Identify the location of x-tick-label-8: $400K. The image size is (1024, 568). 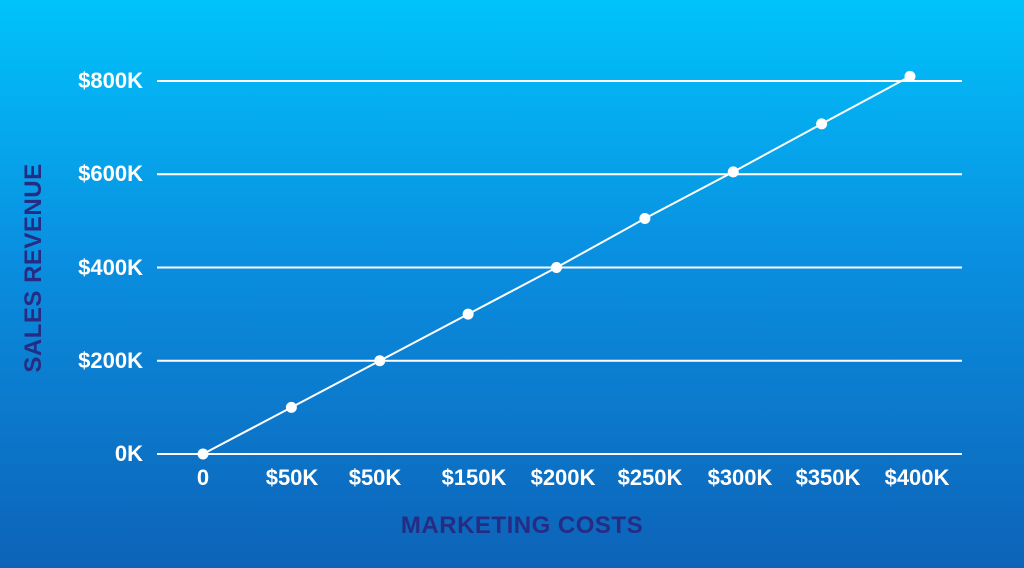
(917, 477).